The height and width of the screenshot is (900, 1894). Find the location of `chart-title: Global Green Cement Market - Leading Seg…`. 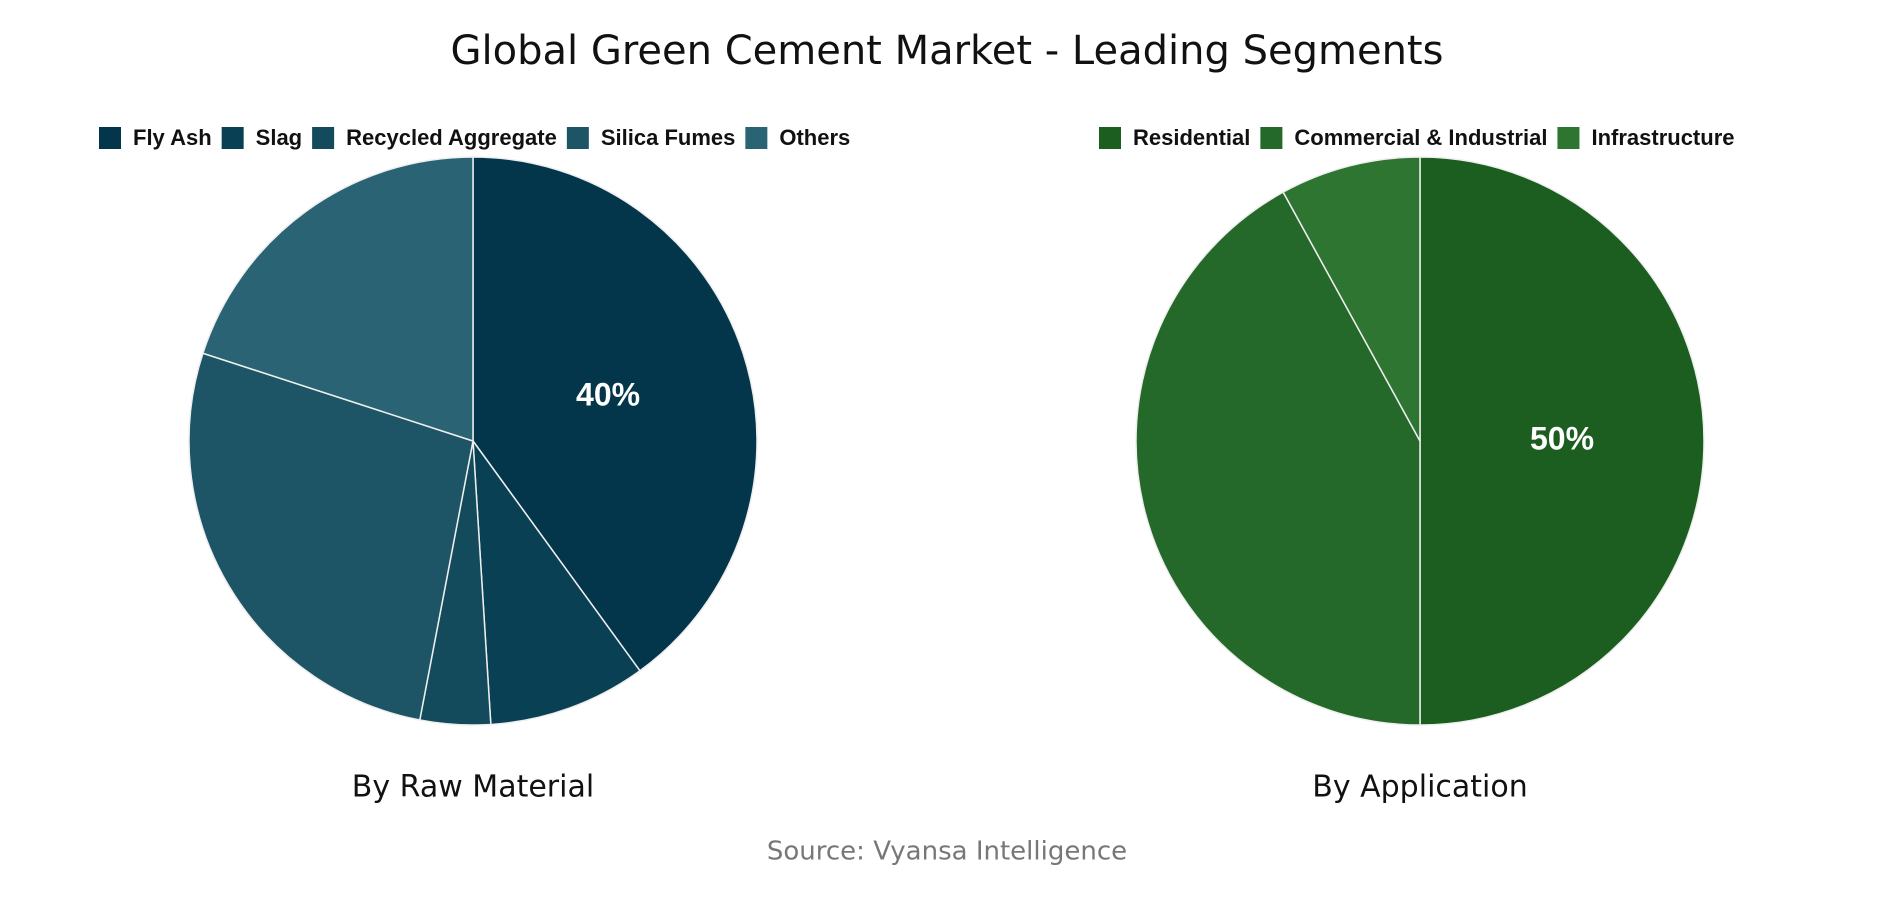

chart-title: Global Green Cement Market - Leading Seg… is located at coordinates (947, 51).